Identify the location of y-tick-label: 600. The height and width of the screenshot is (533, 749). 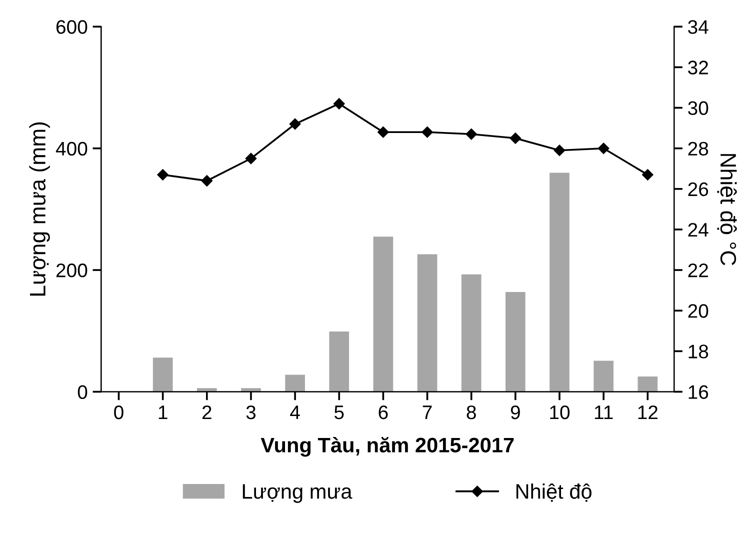
(72, 27).